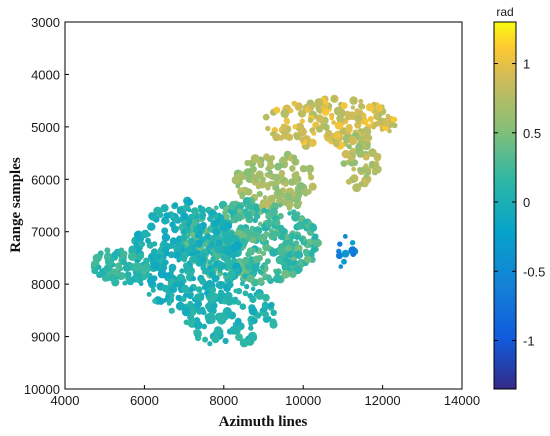 This screenshot has height=436, width=550. Describe the element at coordinates (263, 422) in the screenshot. I see `x-axis-label: Azimuth lines` at that location.